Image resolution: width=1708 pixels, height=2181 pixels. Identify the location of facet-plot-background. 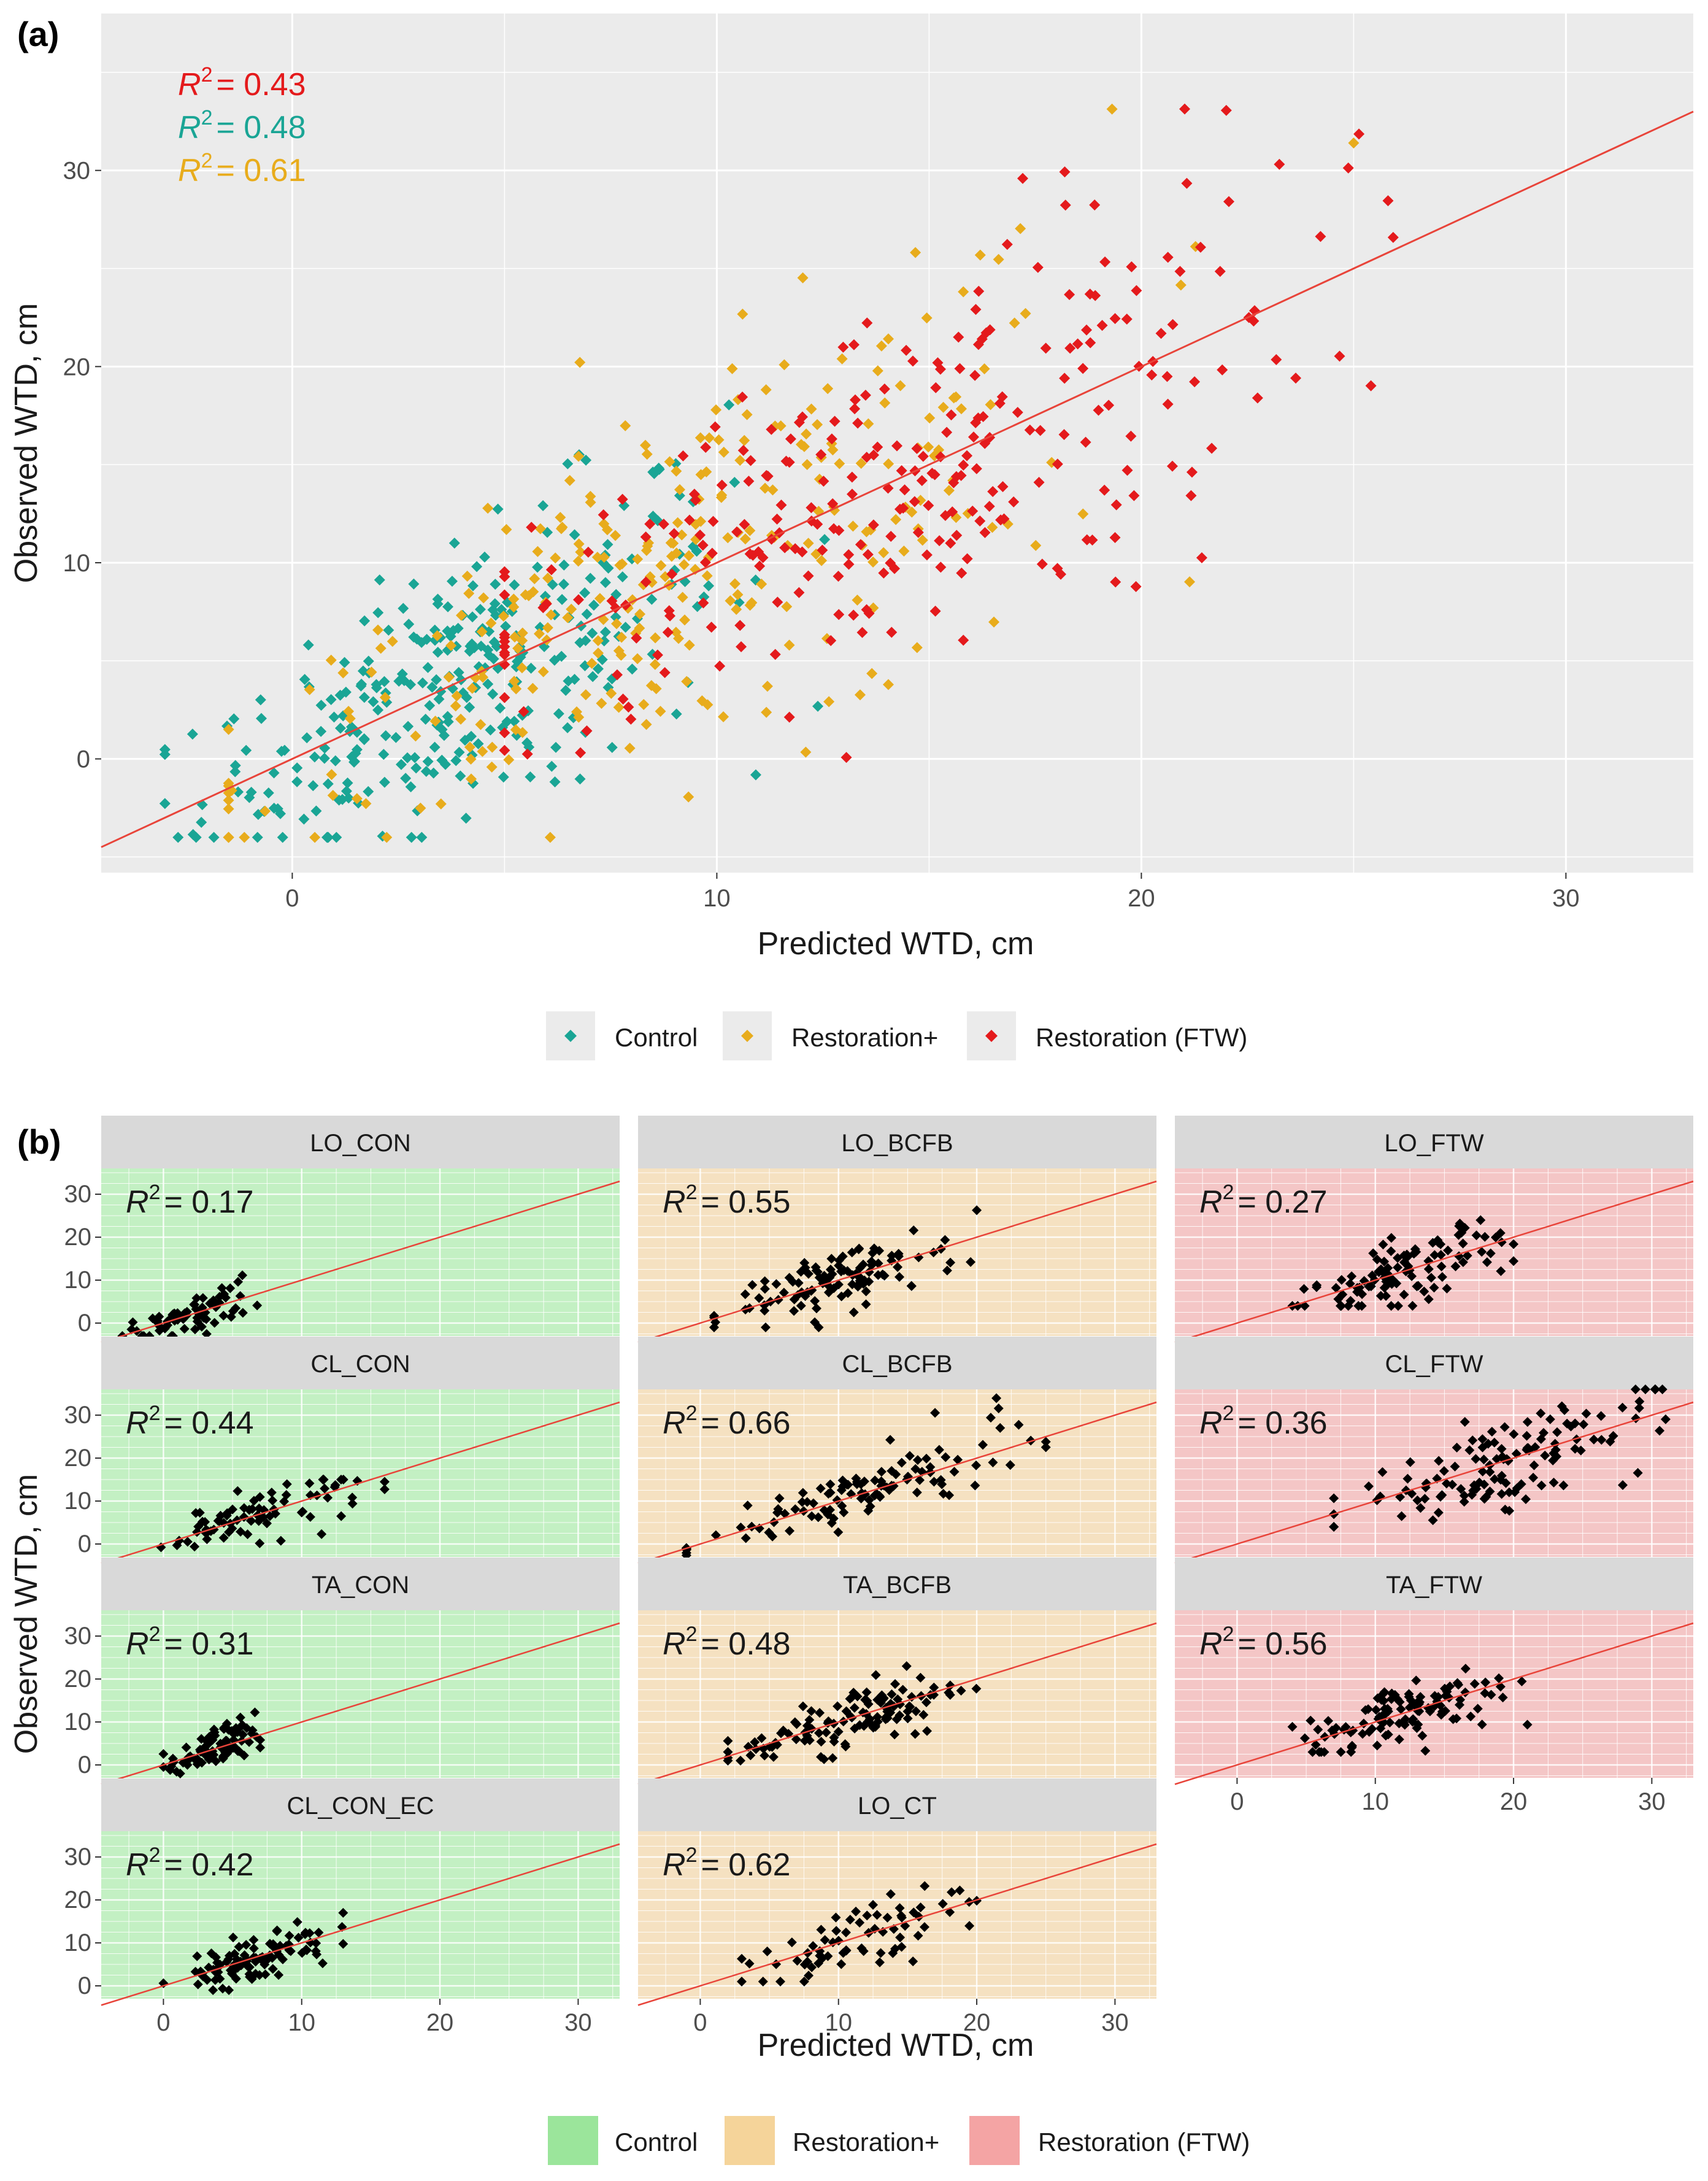
(897, 1694).